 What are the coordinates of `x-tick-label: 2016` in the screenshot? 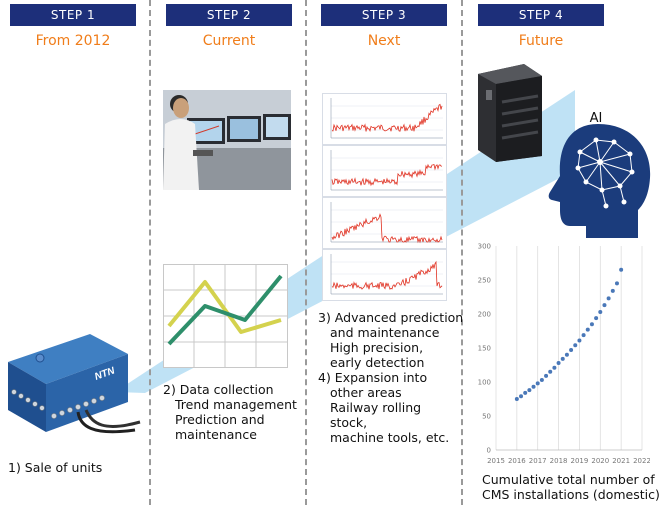 It's located at (517, 461).